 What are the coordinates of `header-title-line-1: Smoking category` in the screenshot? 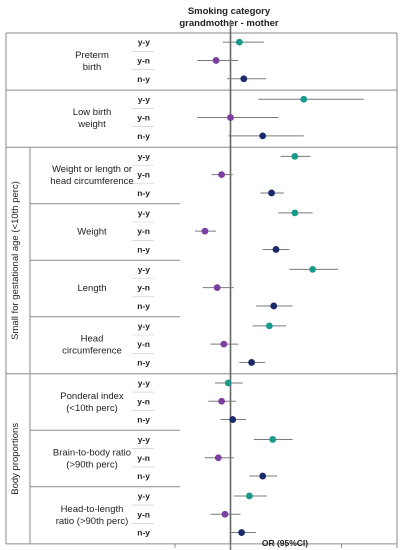 It's located at (229, 11).